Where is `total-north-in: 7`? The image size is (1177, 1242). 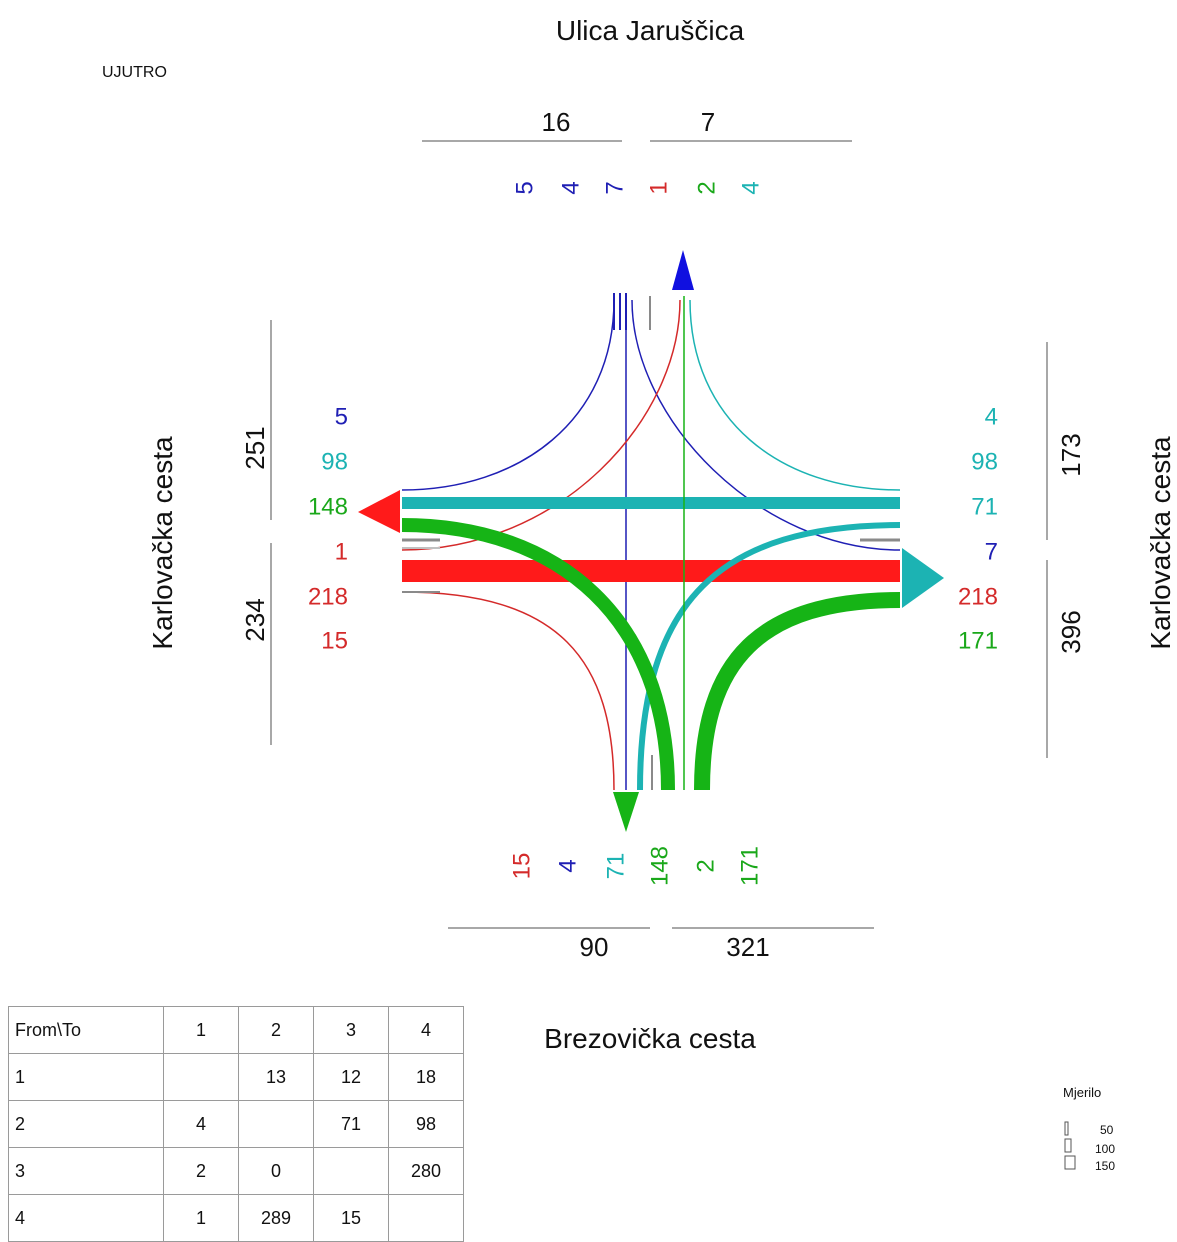 total-north-in: 7 is located at coordinates (708, 122).